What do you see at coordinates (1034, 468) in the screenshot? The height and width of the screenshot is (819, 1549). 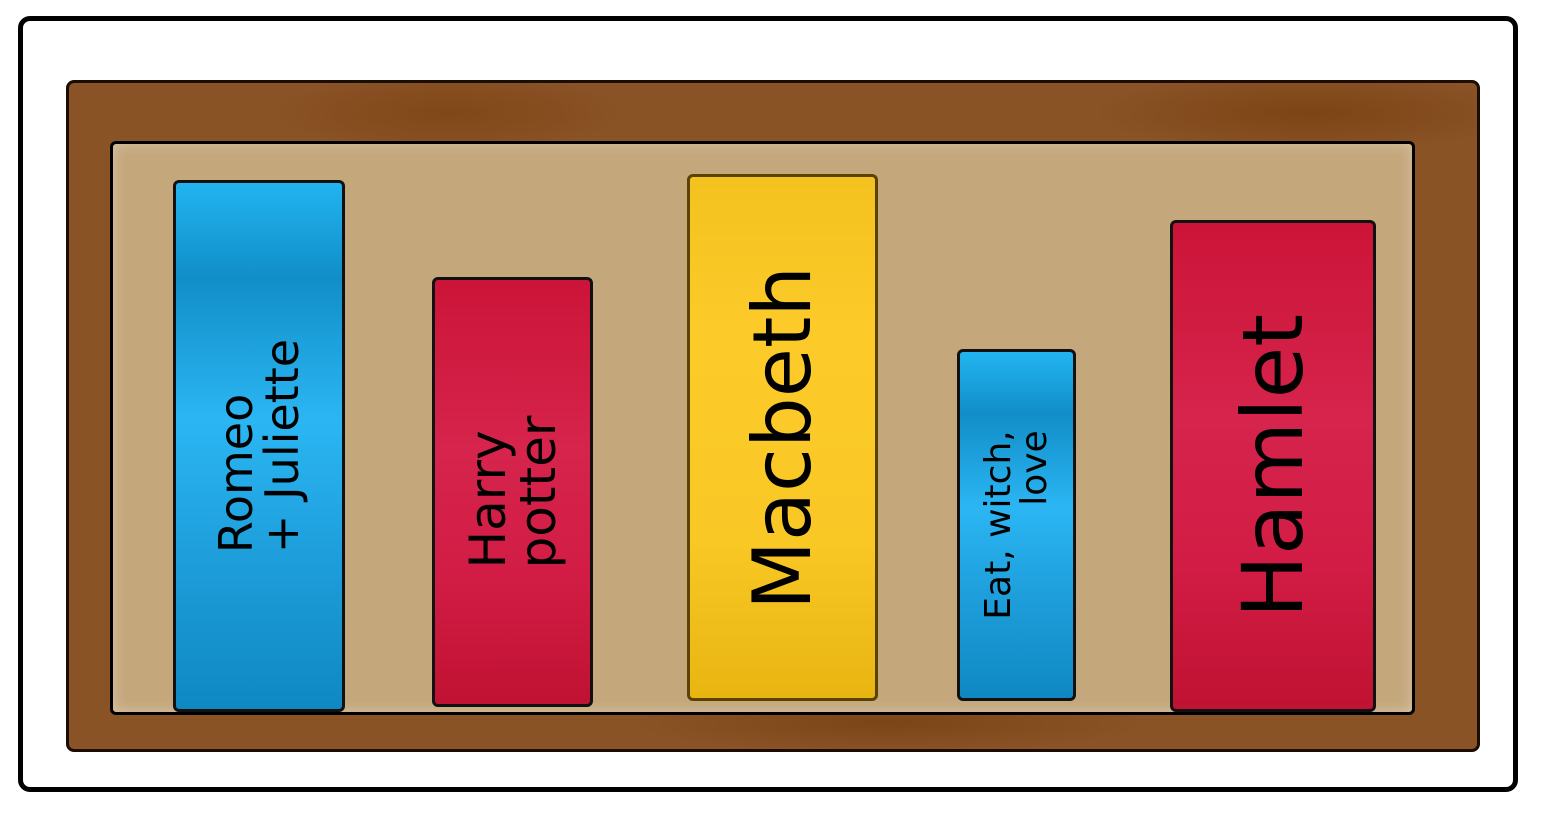 I see `book-eat-witch-love-title-line-2: love` at bounding box center [1034, 468].